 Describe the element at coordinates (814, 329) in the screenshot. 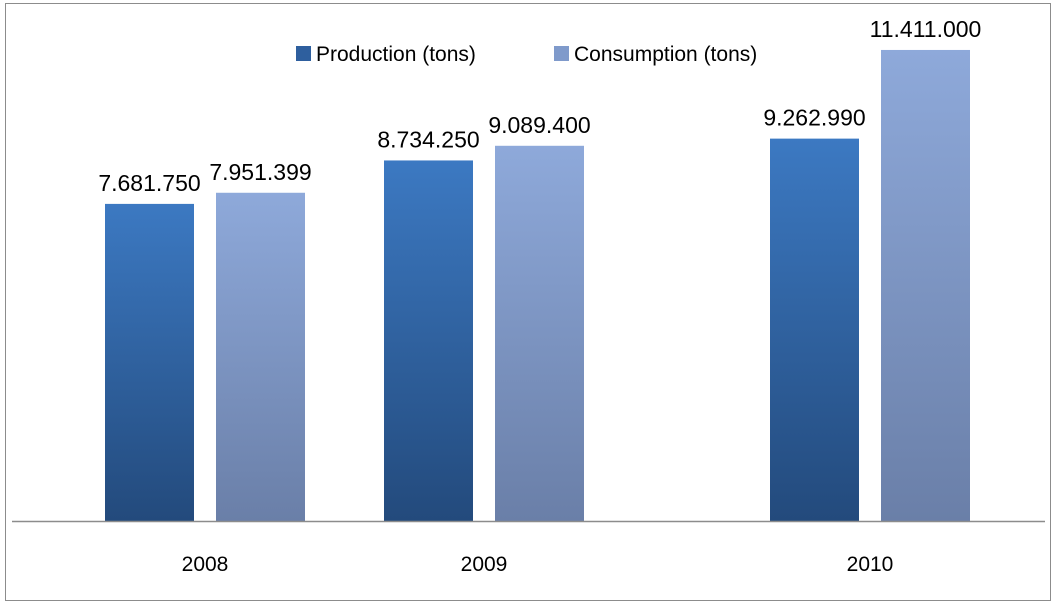

I see `bar-production-2010` at that location.